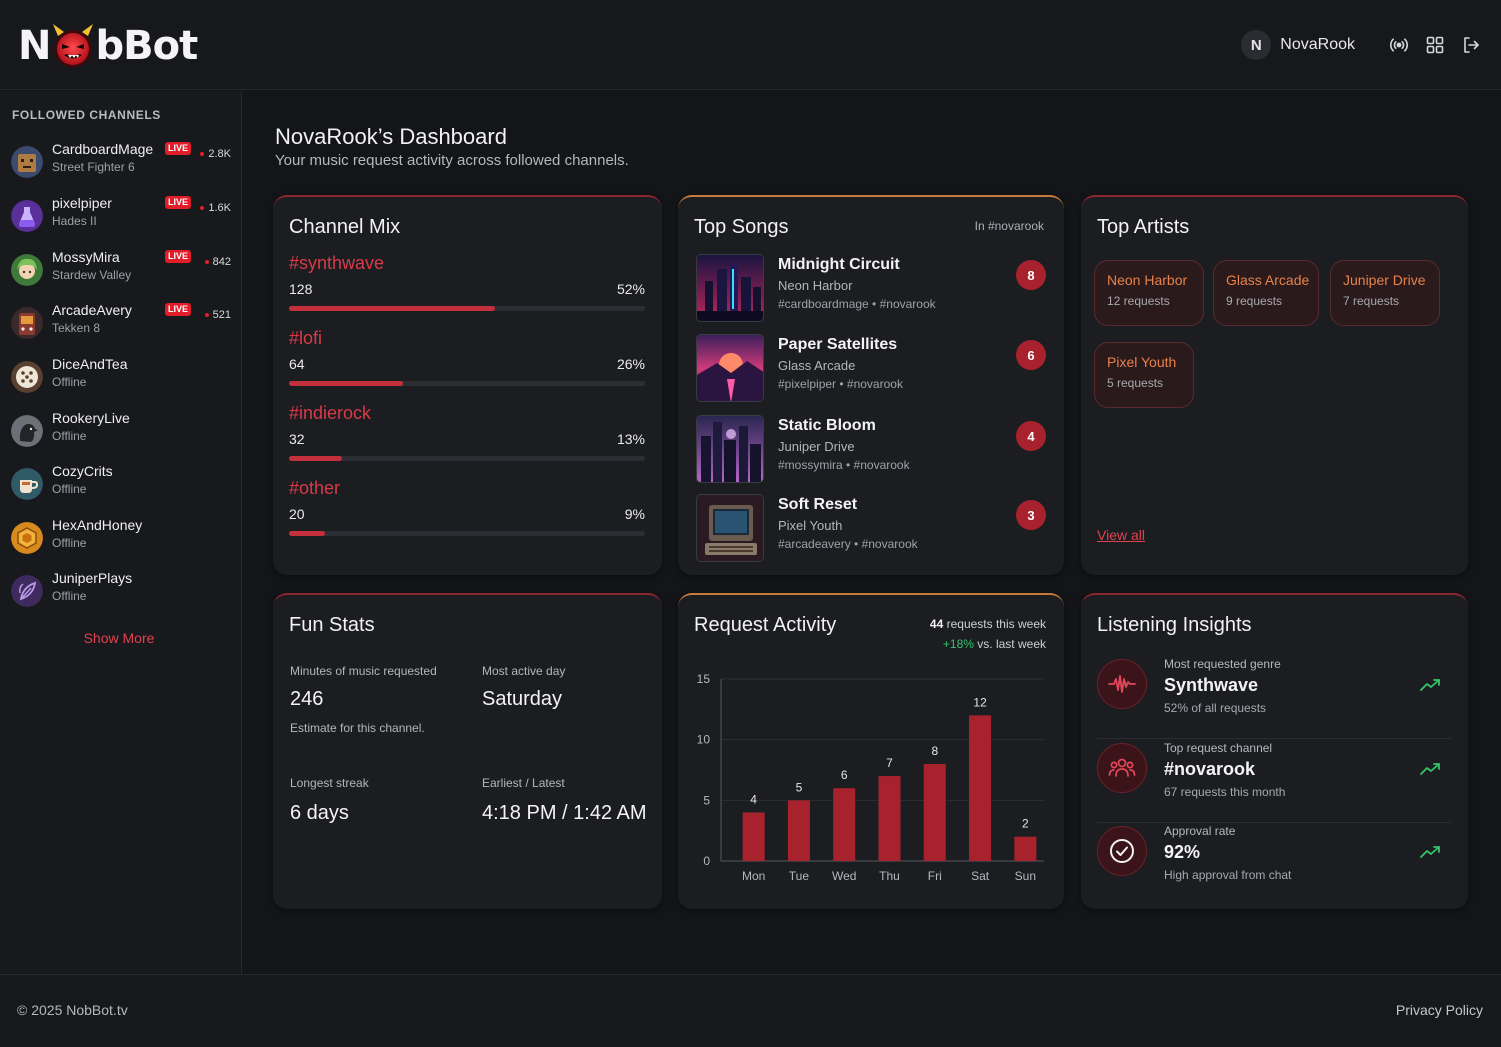 Image resolution: width=1501 pixels, height=1047 pixels. I want to click on channel-name: MossyMira, so click(86, 257).